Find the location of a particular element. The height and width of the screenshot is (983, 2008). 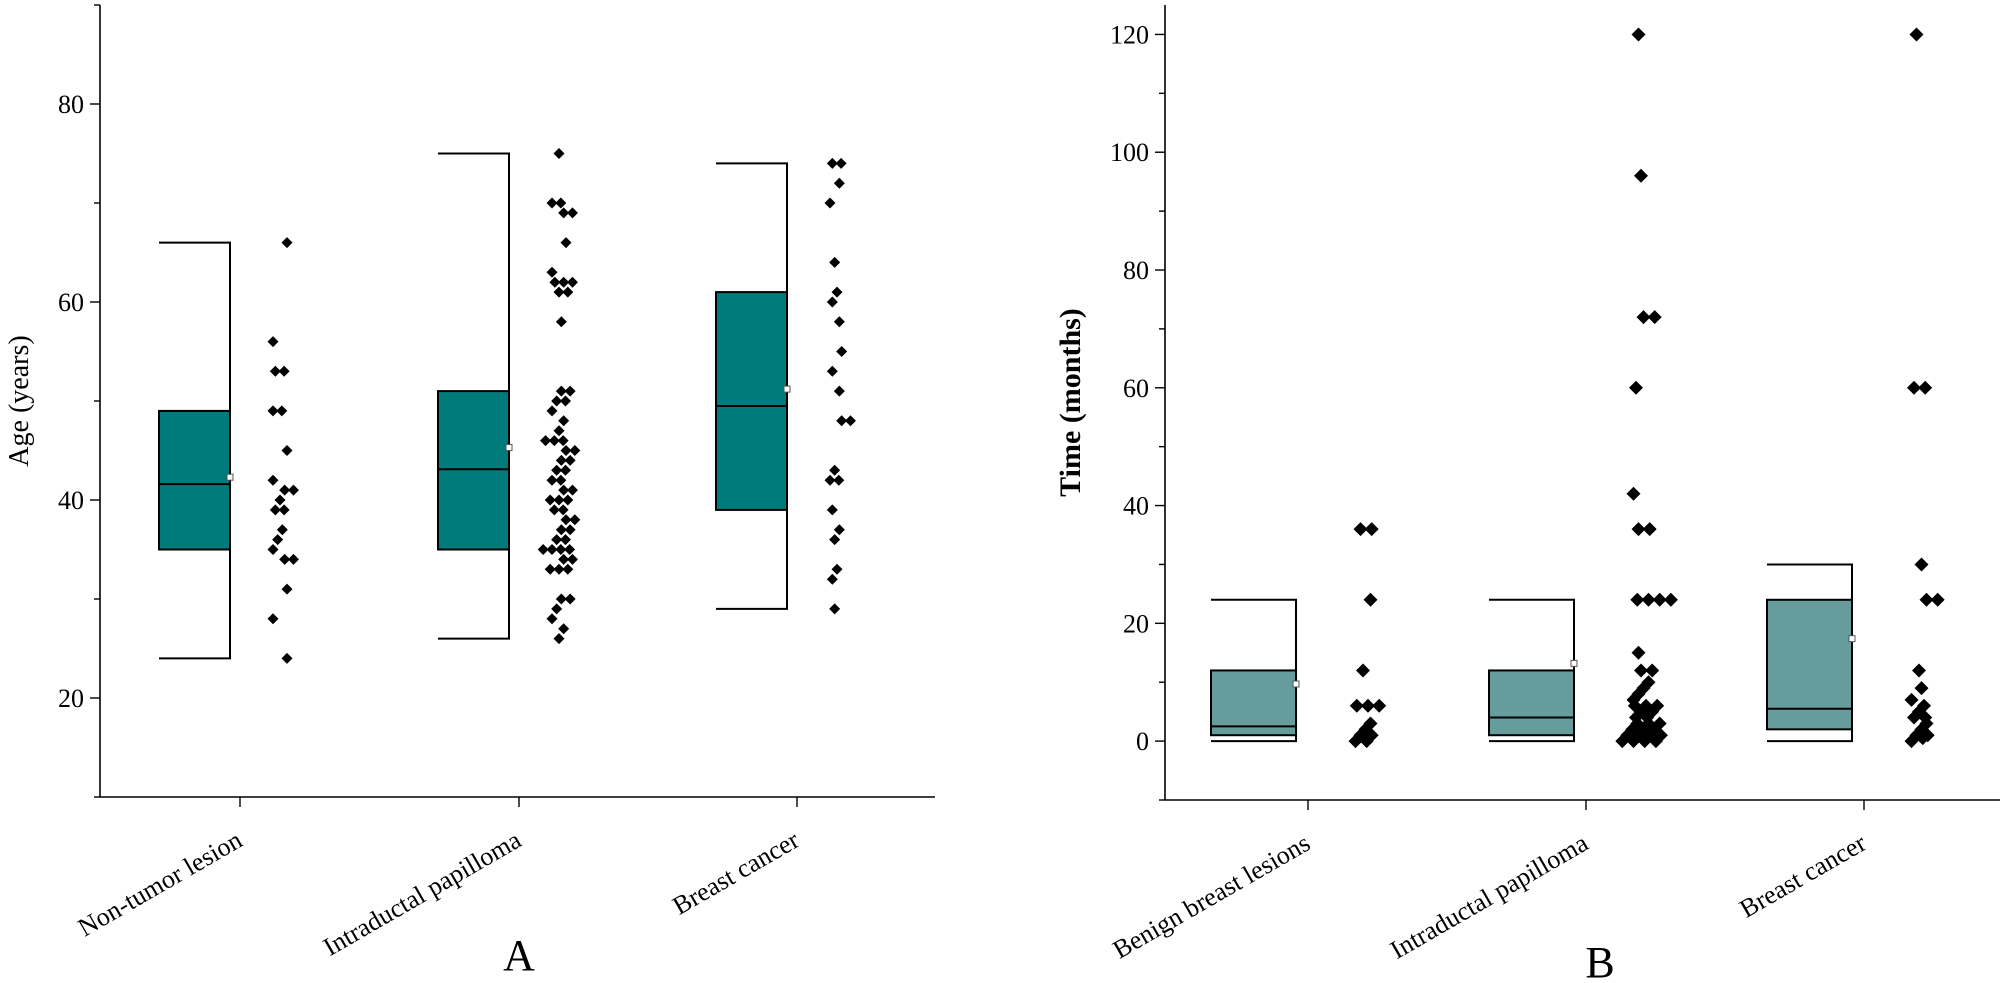

x-tick-label: Non-tumor lesion is located at coordinates (160, 883).